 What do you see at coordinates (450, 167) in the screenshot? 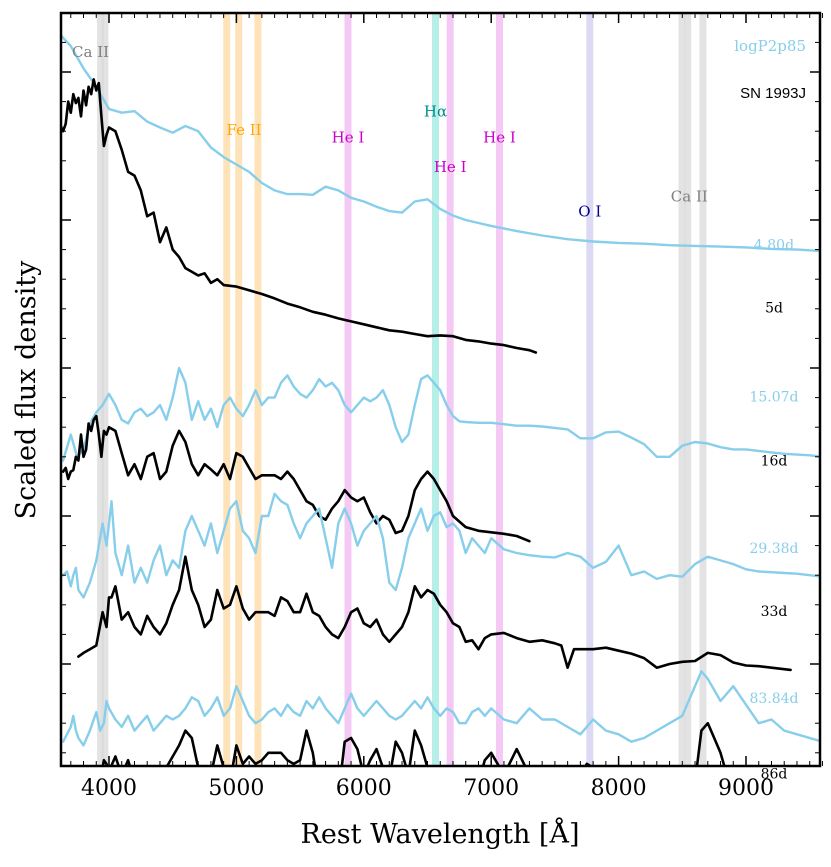
I see `line-id-label-4: He I` at bounding box center [450, 167].